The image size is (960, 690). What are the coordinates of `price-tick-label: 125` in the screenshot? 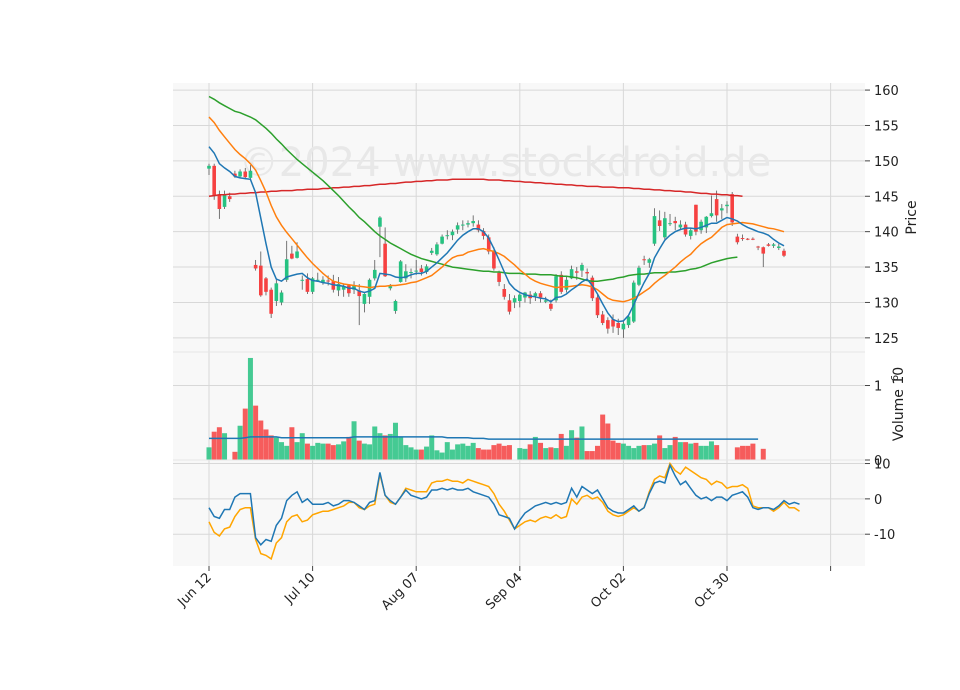 It's located at (886, 339).